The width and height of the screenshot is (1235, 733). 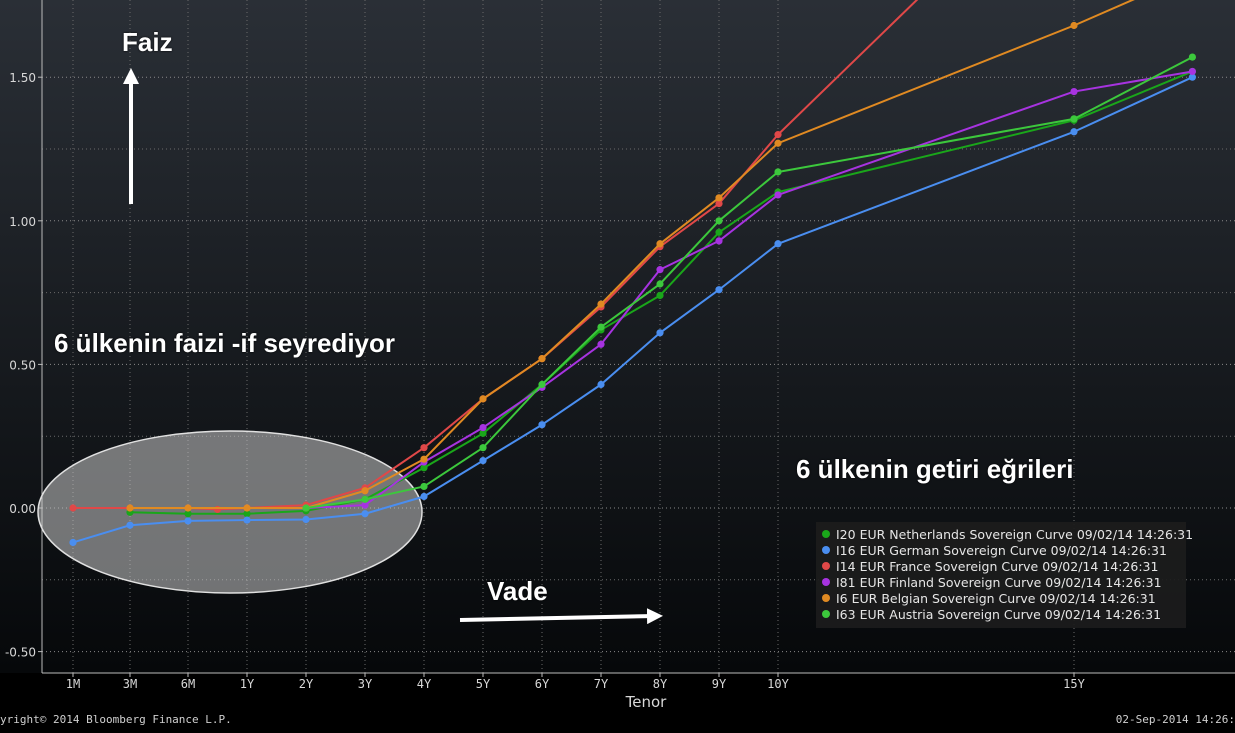 I want to click on right-arrow-icon, so click(x=561, y=616).